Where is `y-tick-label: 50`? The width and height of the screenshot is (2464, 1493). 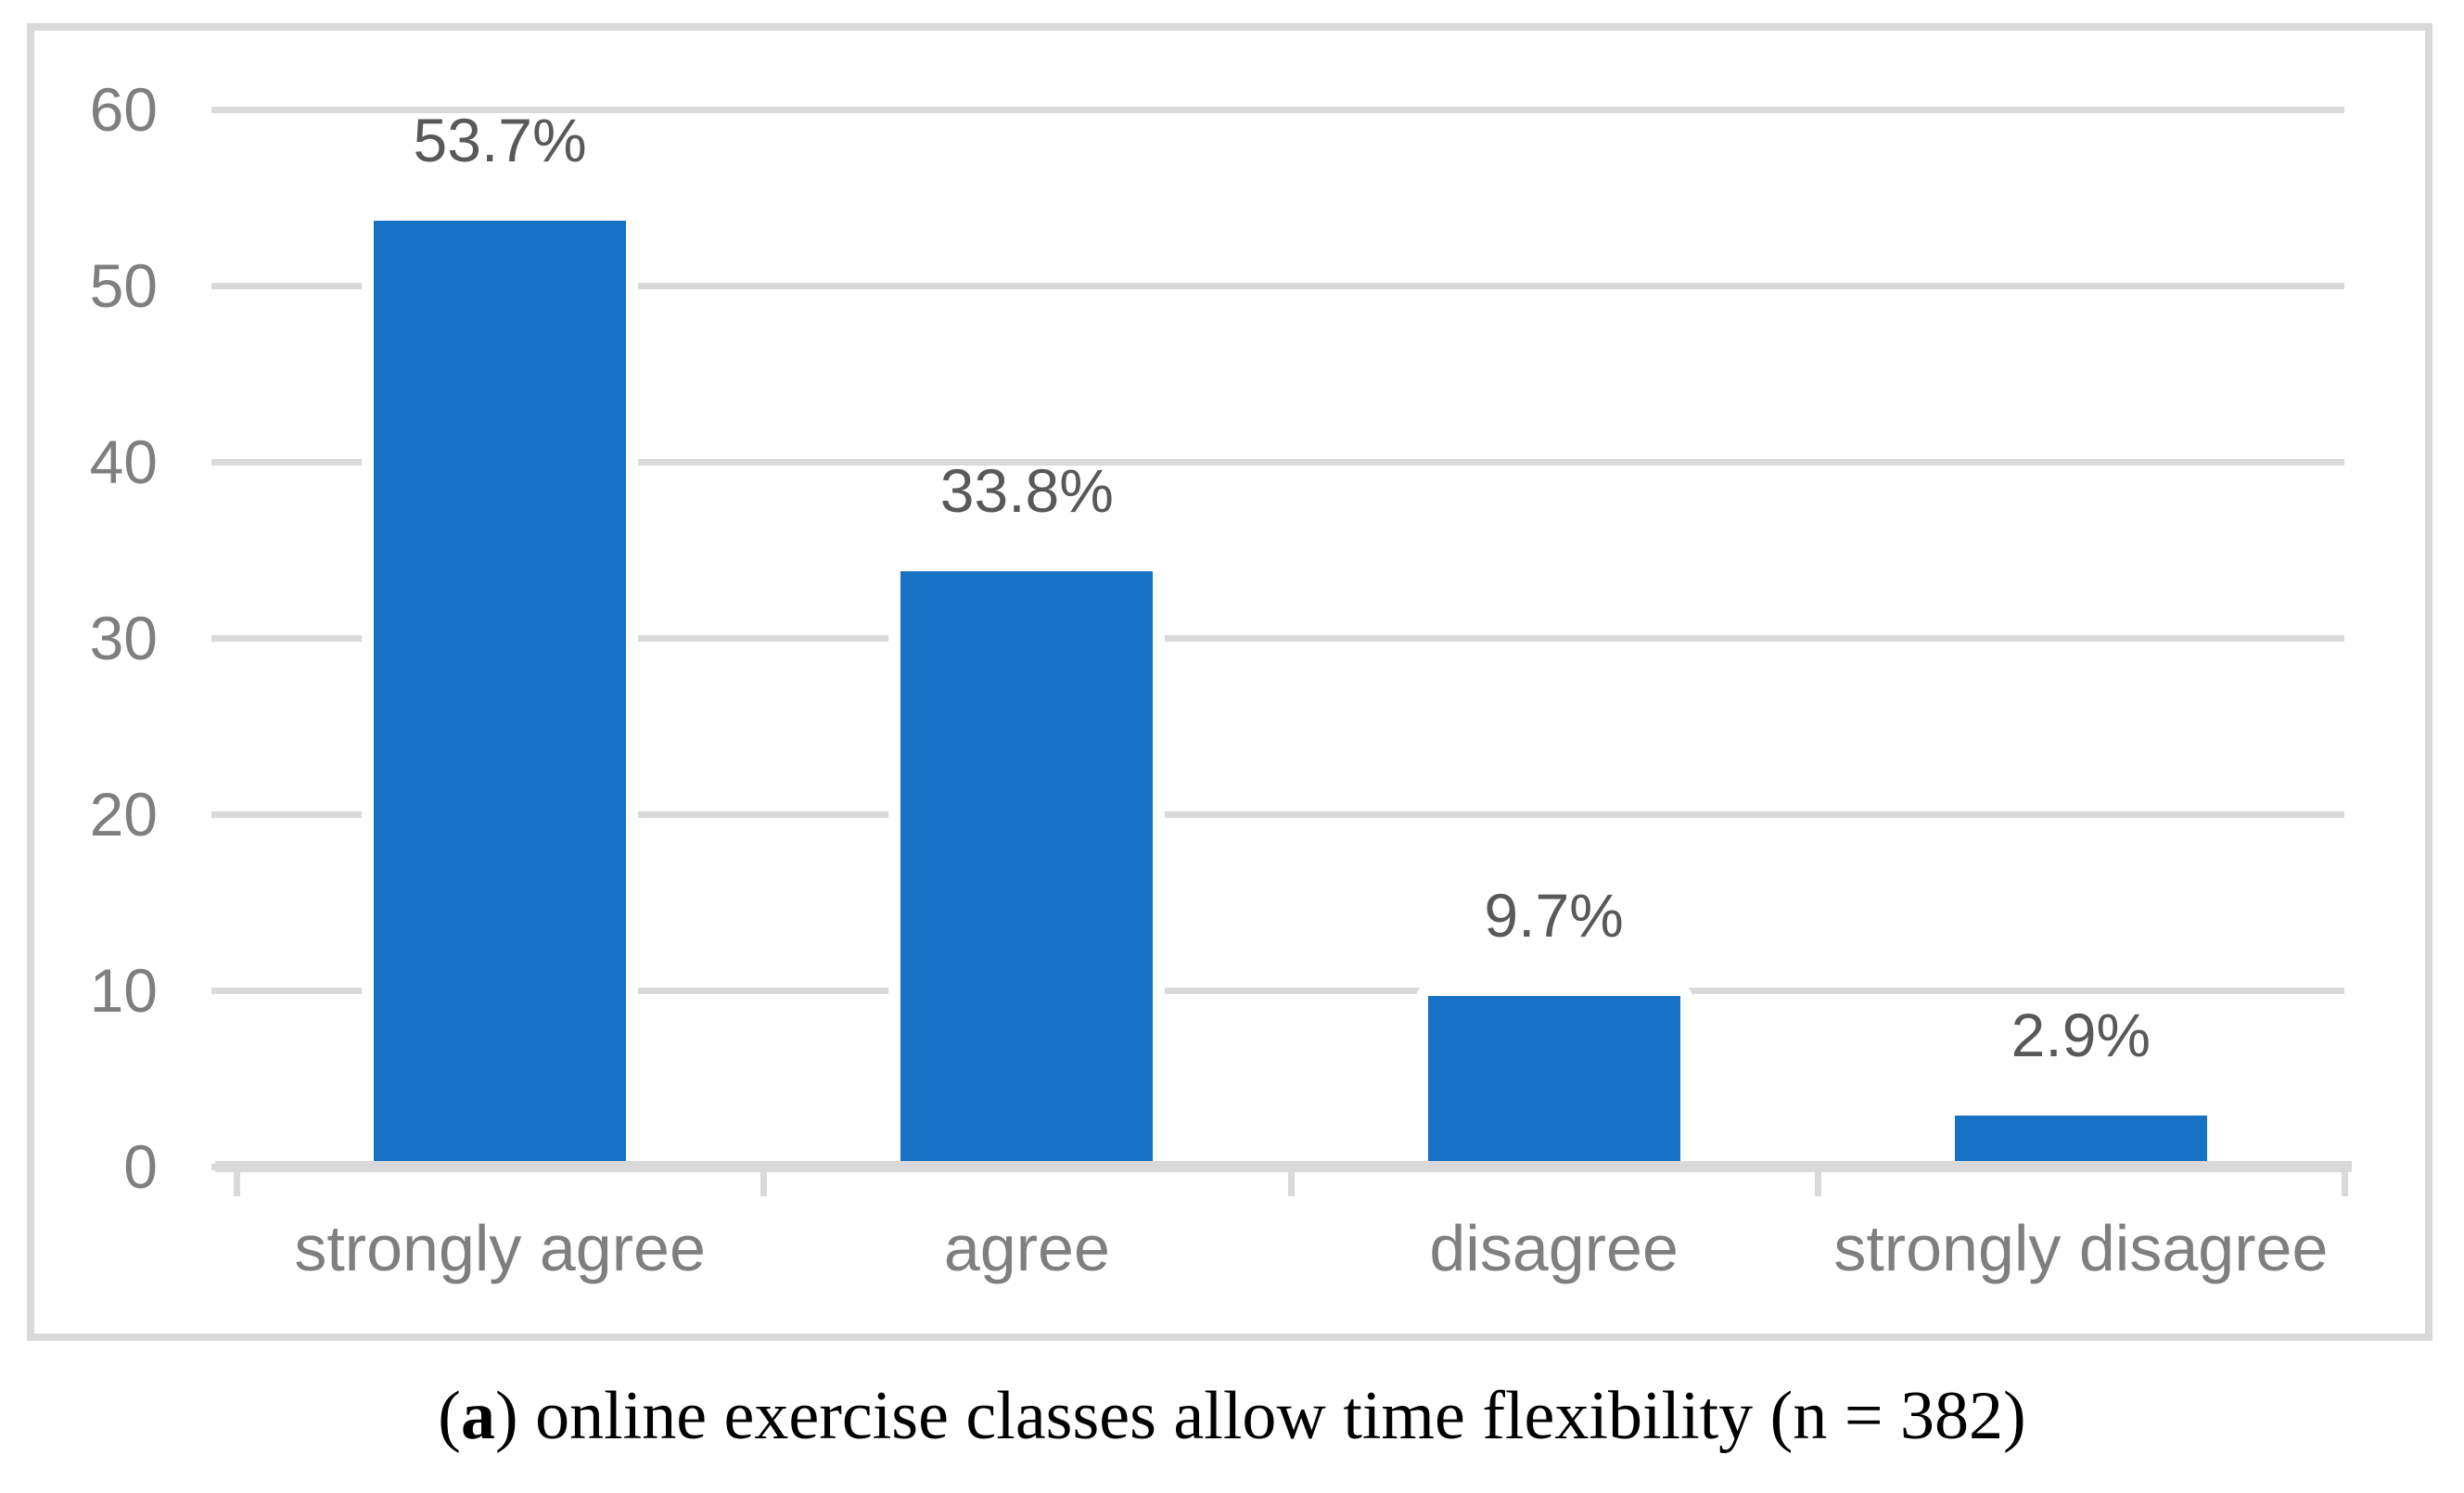 y-tick-label: 50 is located at coordinates (123, 285).